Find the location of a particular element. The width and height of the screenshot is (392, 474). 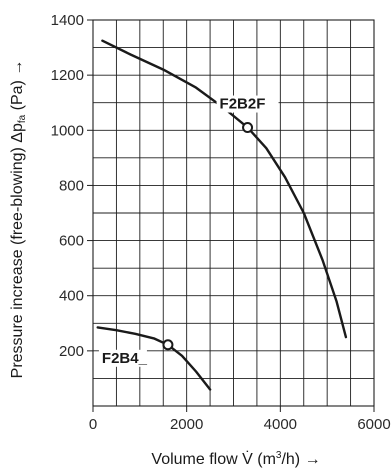

y-tick-label: 1000 is located at coordinates (67, 130).